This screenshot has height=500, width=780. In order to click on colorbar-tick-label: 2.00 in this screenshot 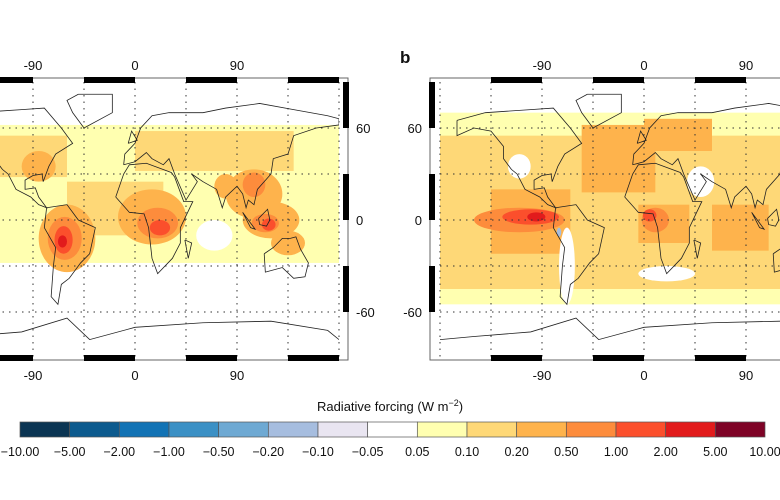, I will do `click(665, 452)`.